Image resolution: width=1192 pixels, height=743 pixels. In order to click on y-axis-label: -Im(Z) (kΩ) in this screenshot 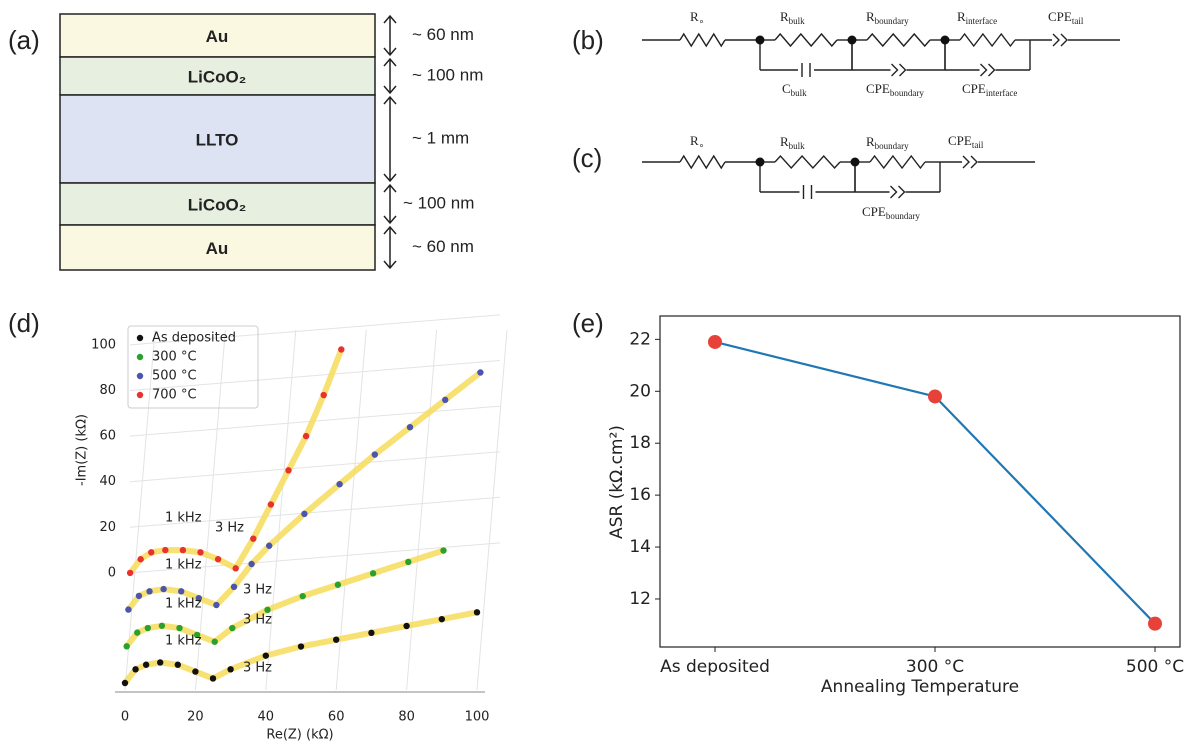, I will do `click(82, 450)`.